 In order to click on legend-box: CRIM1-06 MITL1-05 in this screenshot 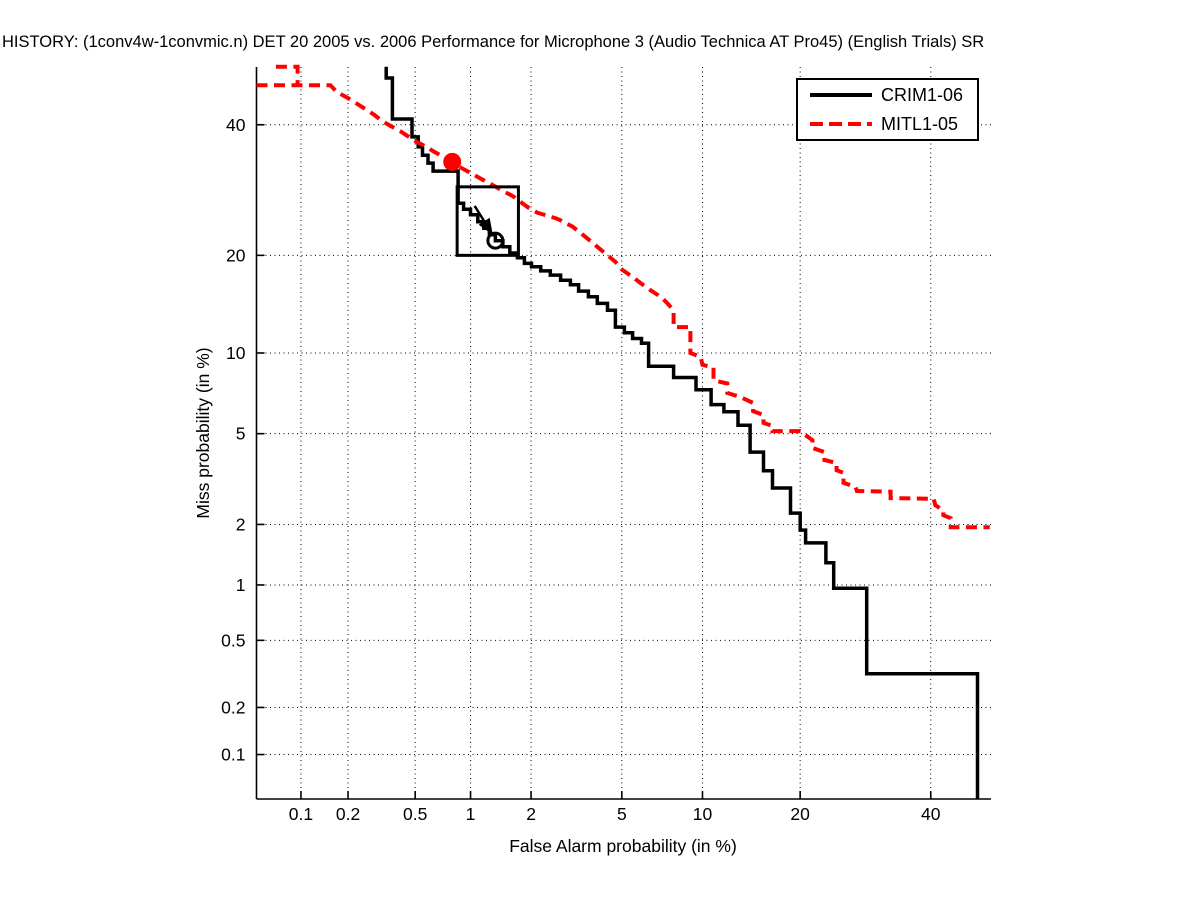, I will do `click(887, 109)`.